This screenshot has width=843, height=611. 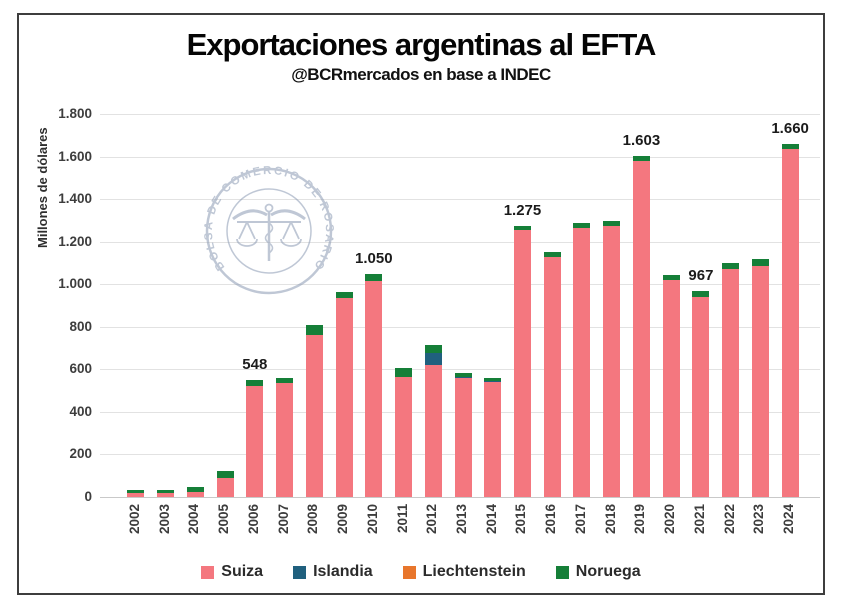 What do you see at coordinates (80, 411) in the screenshot?
I see `y-tick-label: 400` at bounding box center [80, 411].